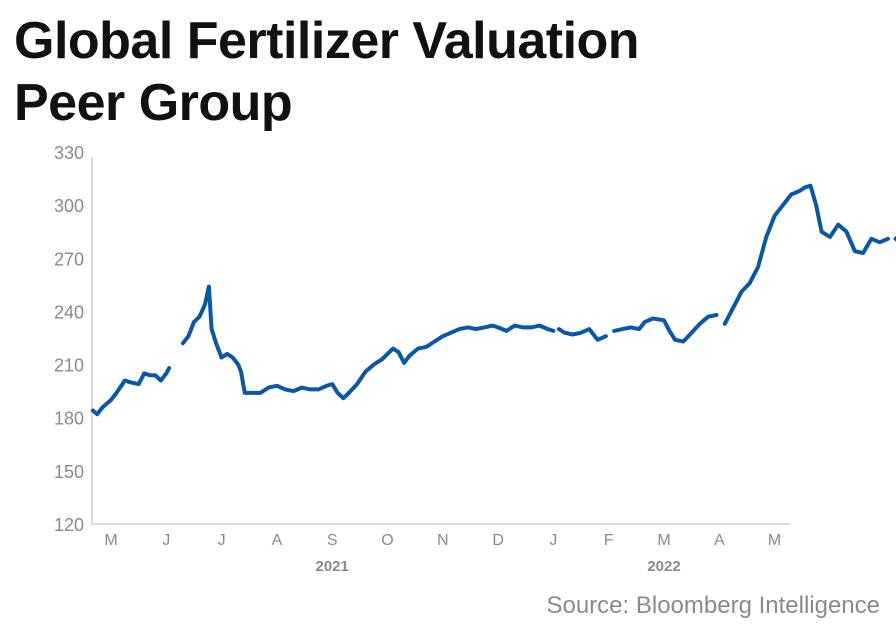 This screenshot has width=896, height=639. What do you see at coordinates (69, 259) in the screenshot?
I see `y-tick-label: 270` at bounding box center [69, 259].